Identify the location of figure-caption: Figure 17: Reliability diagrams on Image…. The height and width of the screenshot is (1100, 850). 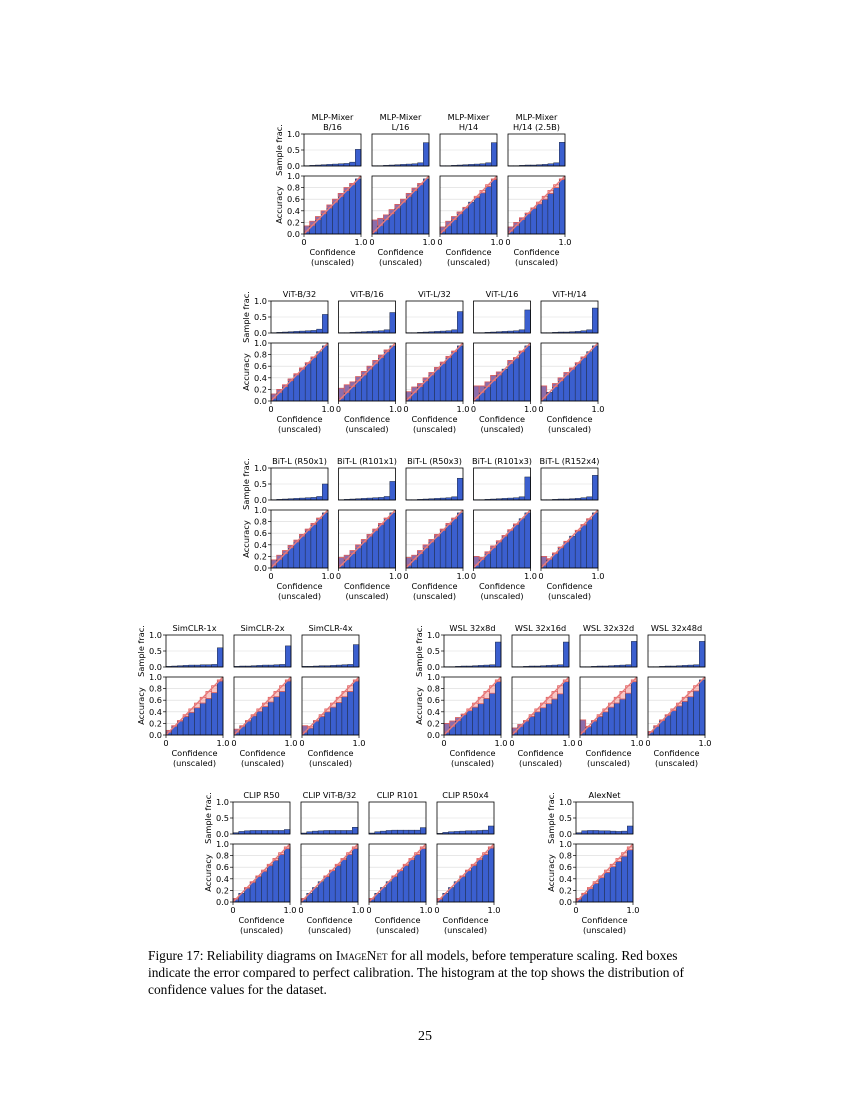
(428, 972).